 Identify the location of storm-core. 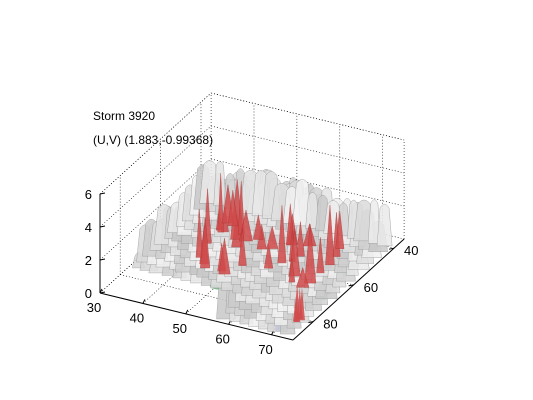
(270, 248).